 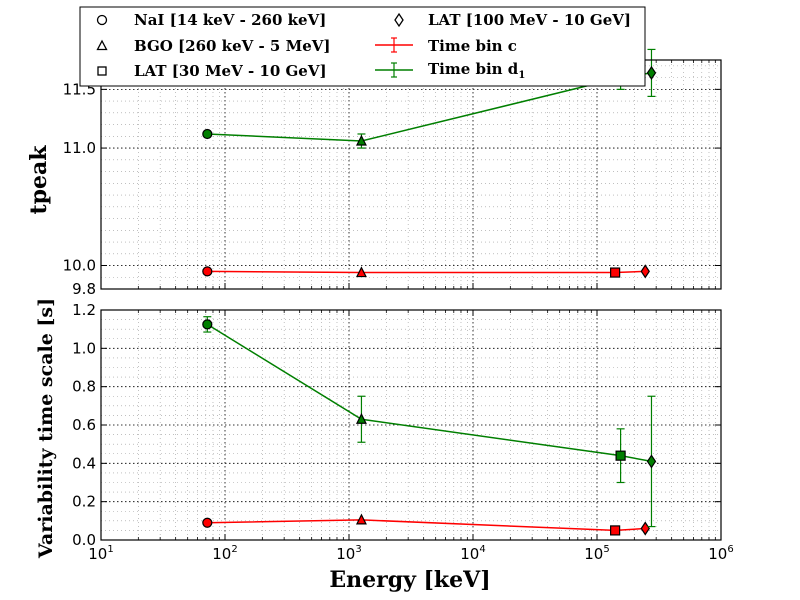 What do you see at coordinates (472, 553) in the screenshot?
I see `x-tick-label: 10⁴` at bounding box center [472, 553].